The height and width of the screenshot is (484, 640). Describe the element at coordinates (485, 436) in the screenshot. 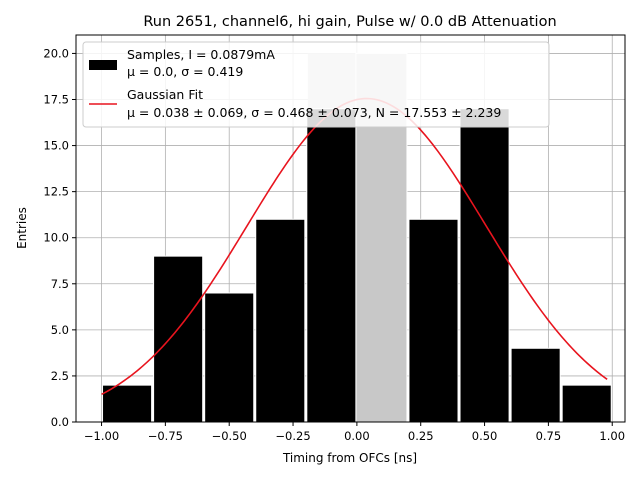

I see `x-tick-label: 0.50` at that location.